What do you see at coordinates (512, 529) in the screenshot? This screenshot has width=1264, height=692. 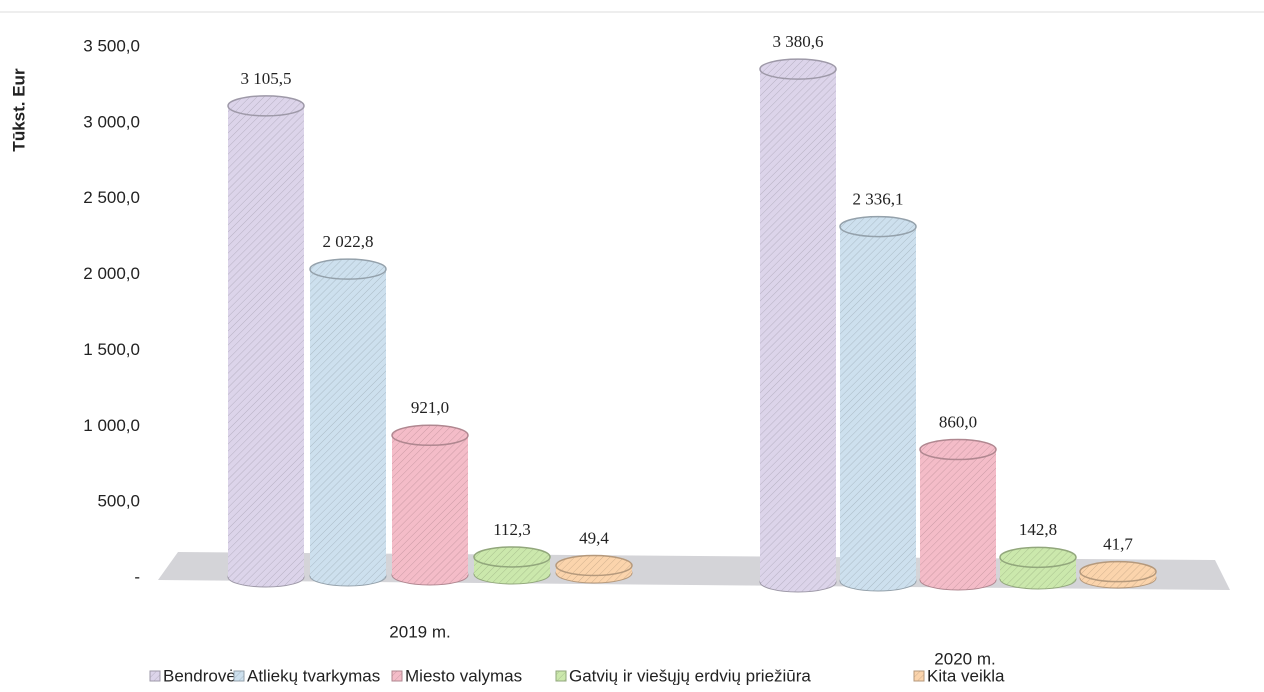 I see `value-label: 112,3` at bounding box center [512, 529].